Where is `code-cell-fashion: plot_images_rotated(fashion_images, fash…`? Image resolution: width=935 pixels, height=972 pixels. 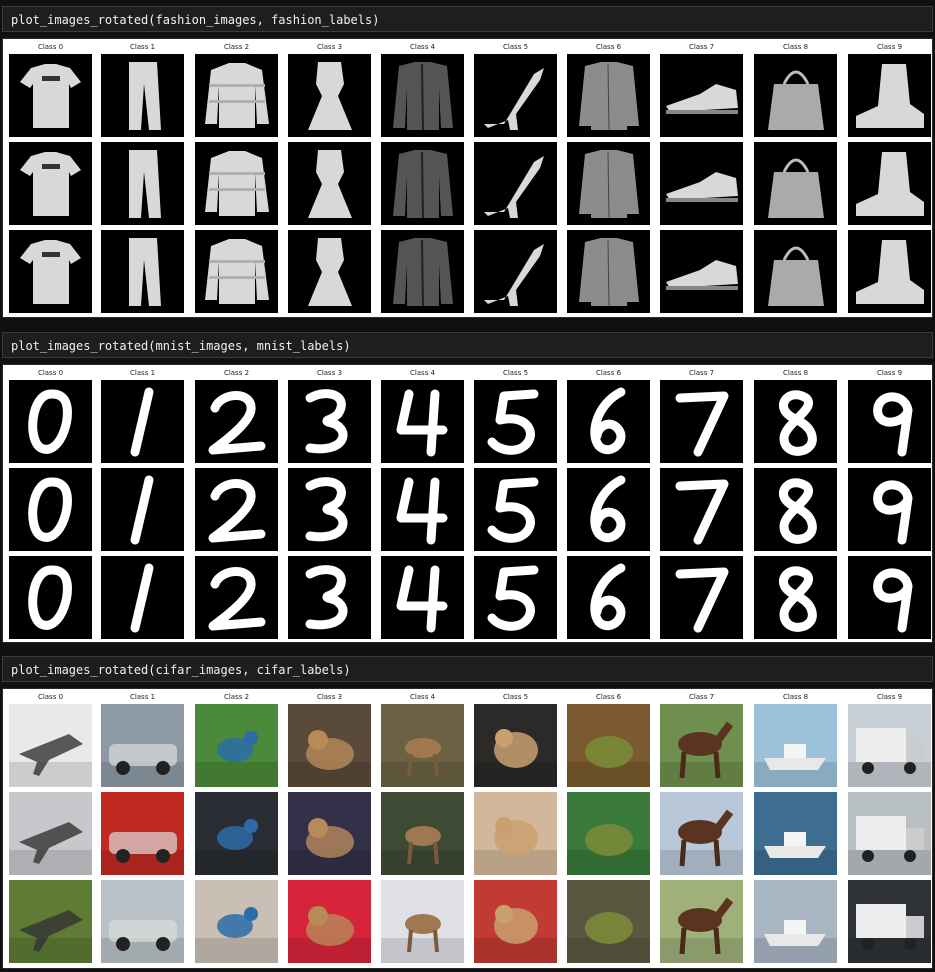
code-cell-fashion: plot_images_rotated(fashion_images, fash… is located at coordinates (467, 19).